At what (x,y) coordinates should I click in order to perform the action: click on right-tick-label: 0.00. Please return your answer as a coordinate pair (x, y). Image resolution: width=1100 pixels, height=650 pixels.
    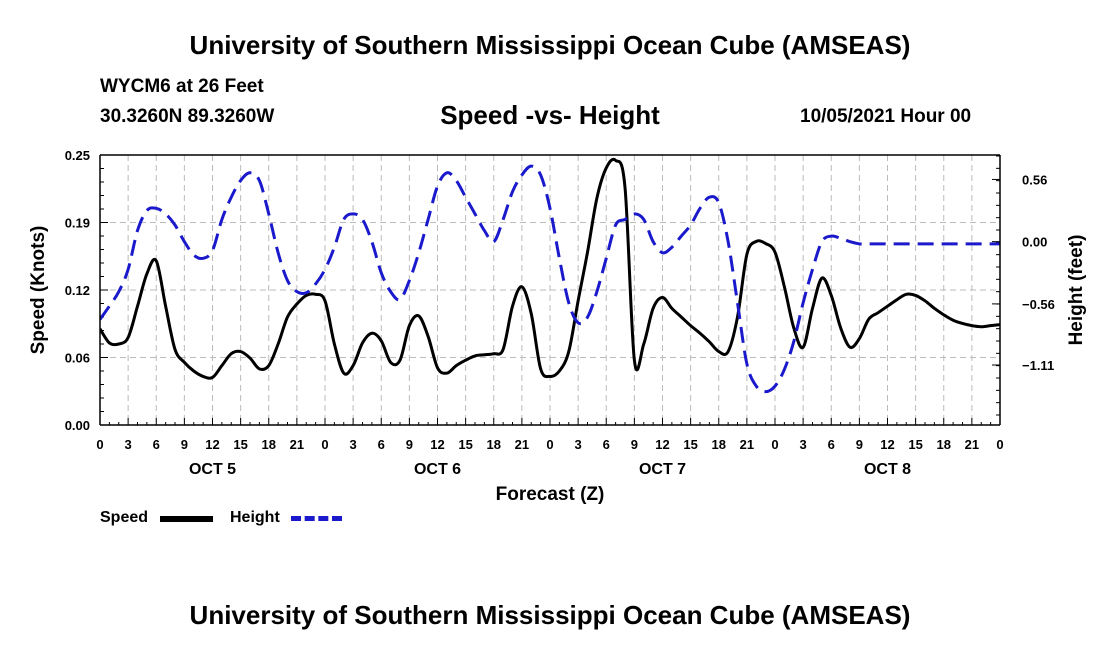
    Looking at the image, I should click on (1034, 242).